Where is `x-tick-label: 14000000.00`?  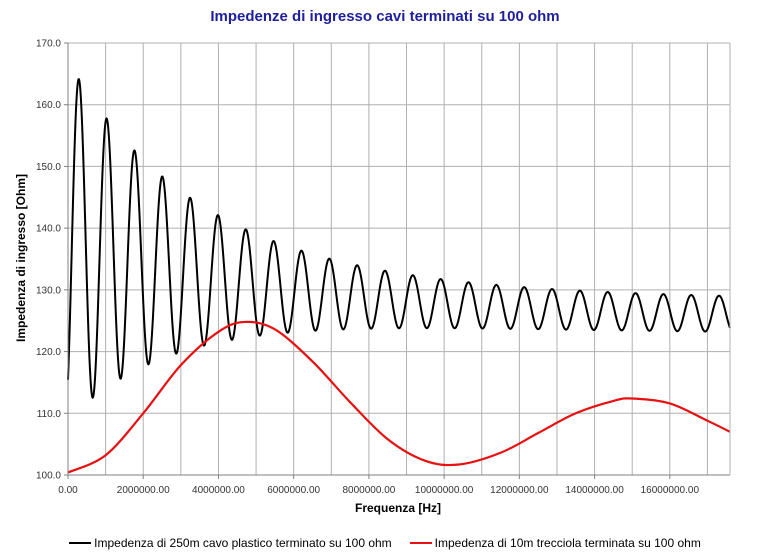
x-tick-label: 14000000.00 is located at coordinates (594, 490).